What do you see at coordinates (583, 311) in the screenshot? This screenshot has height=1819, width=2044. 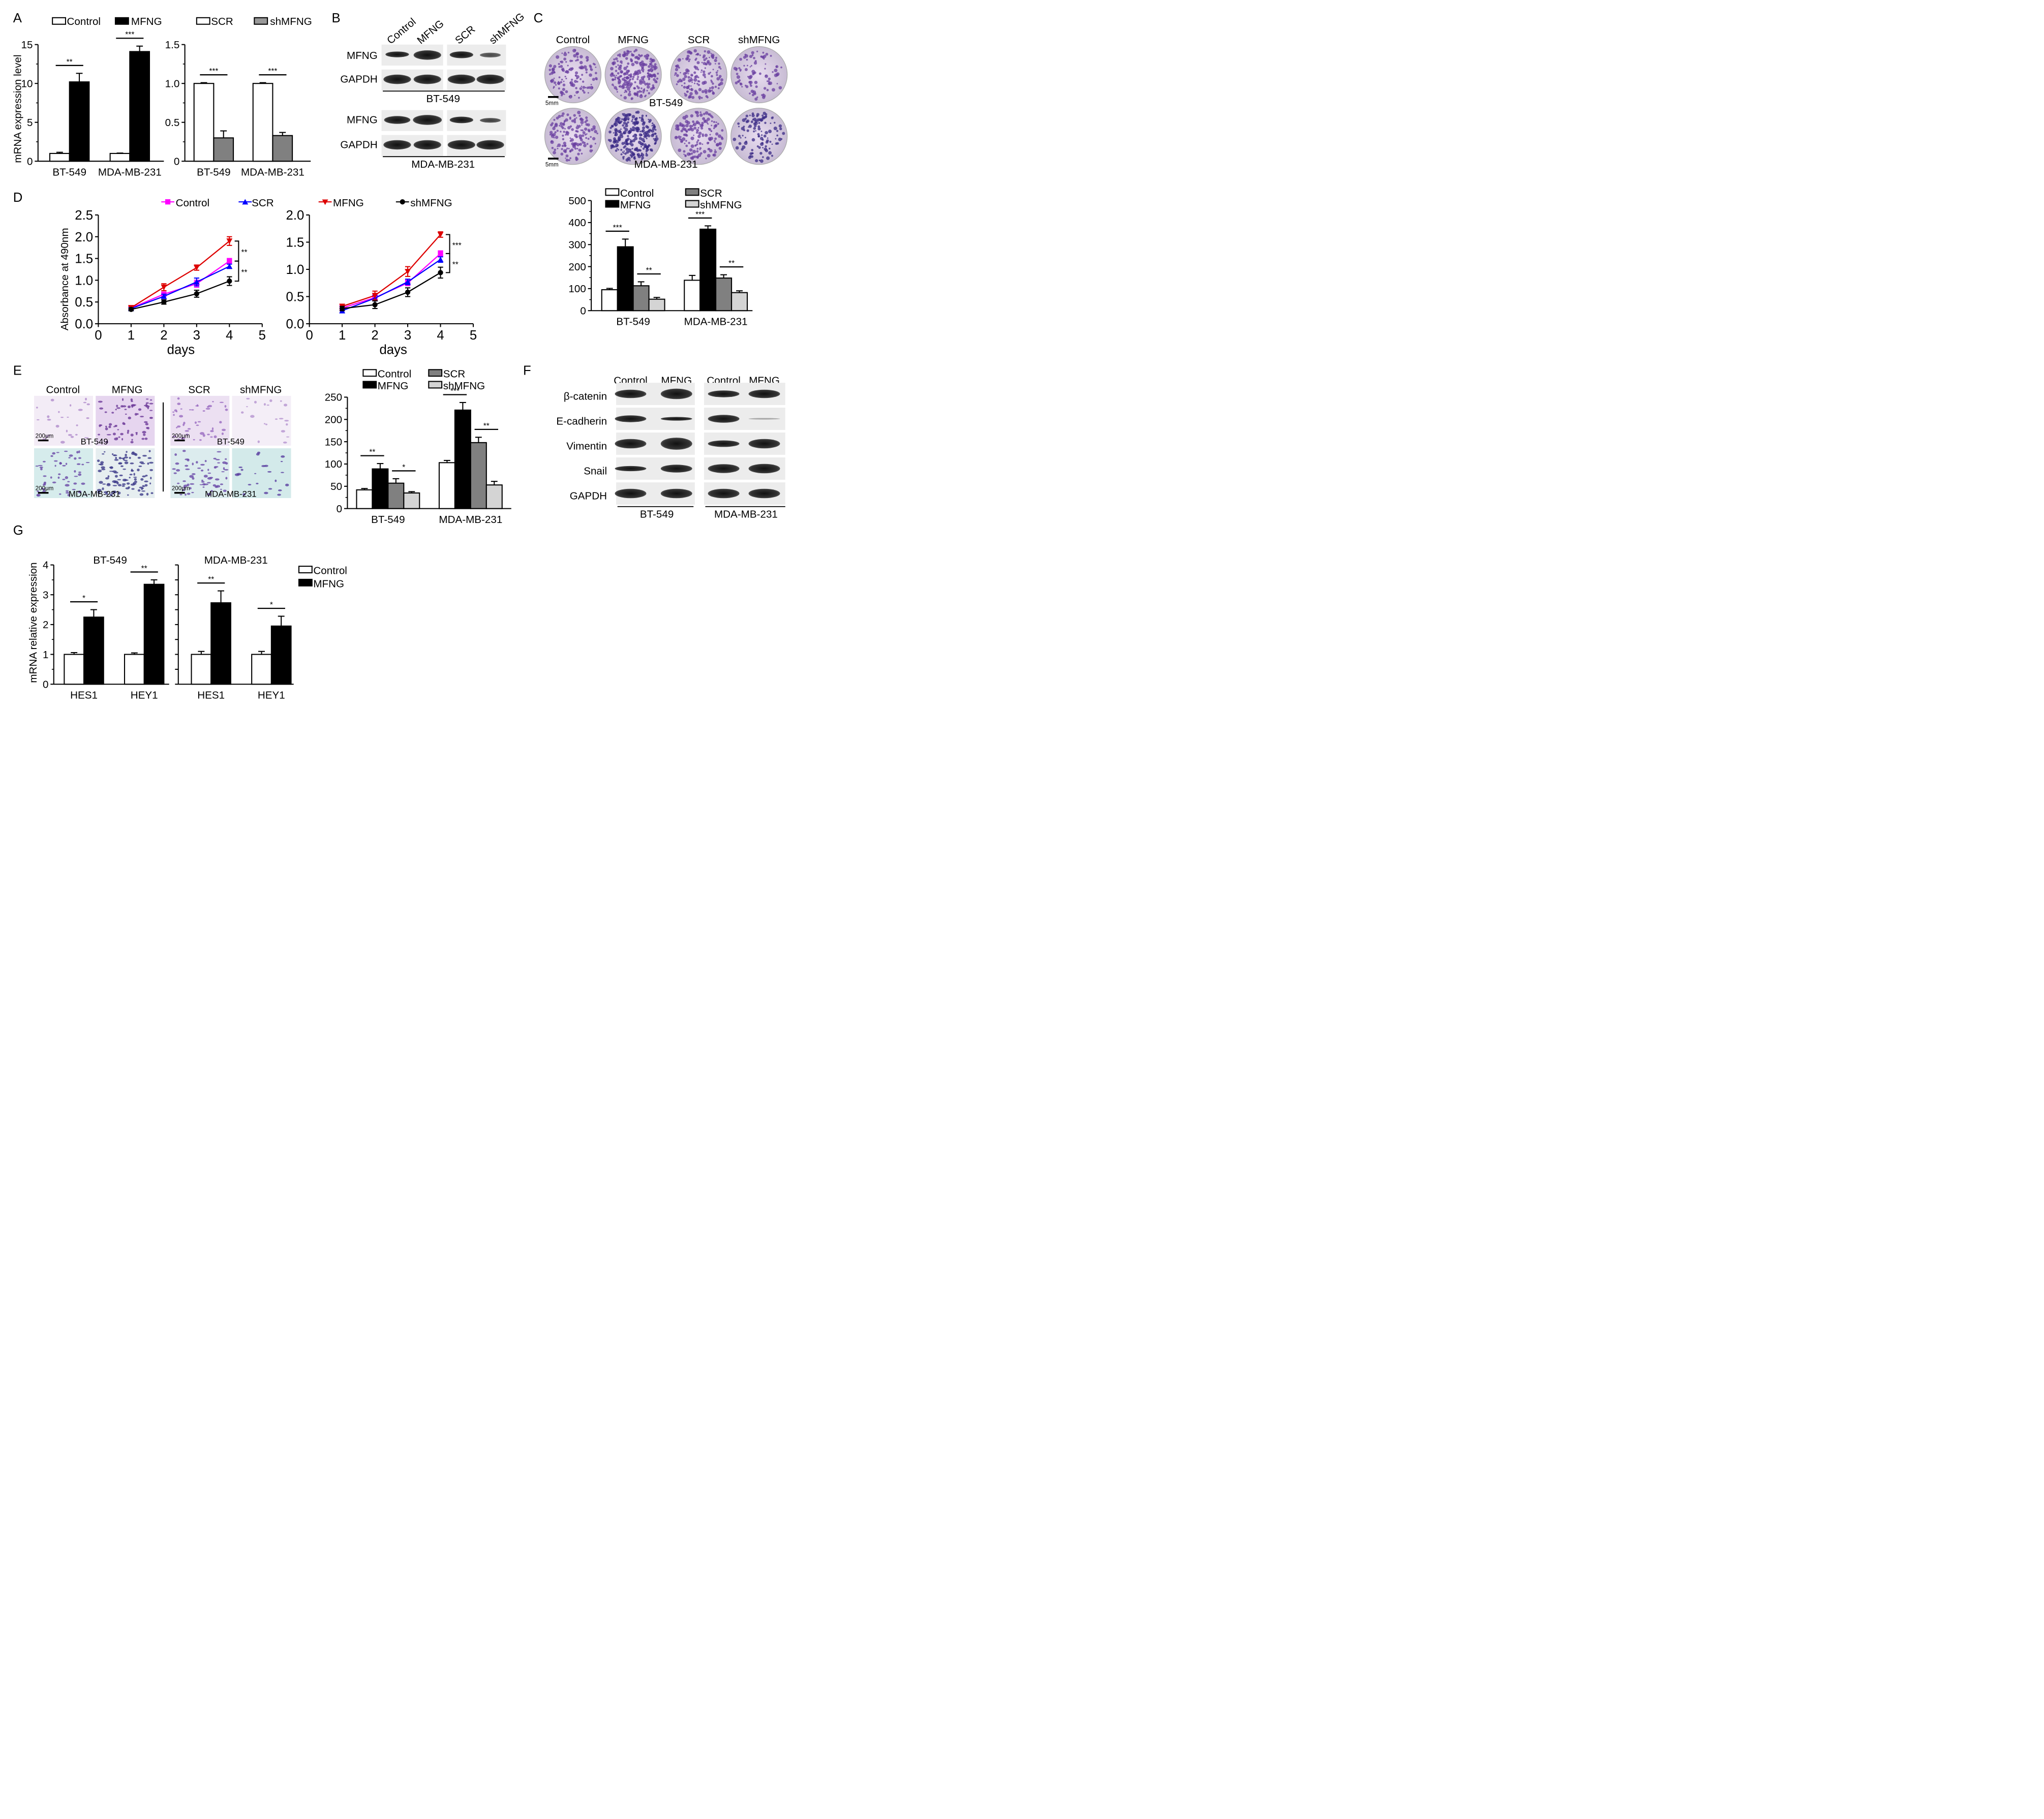 I see `y-tick-label: 0` at bounding box center [583, 311].